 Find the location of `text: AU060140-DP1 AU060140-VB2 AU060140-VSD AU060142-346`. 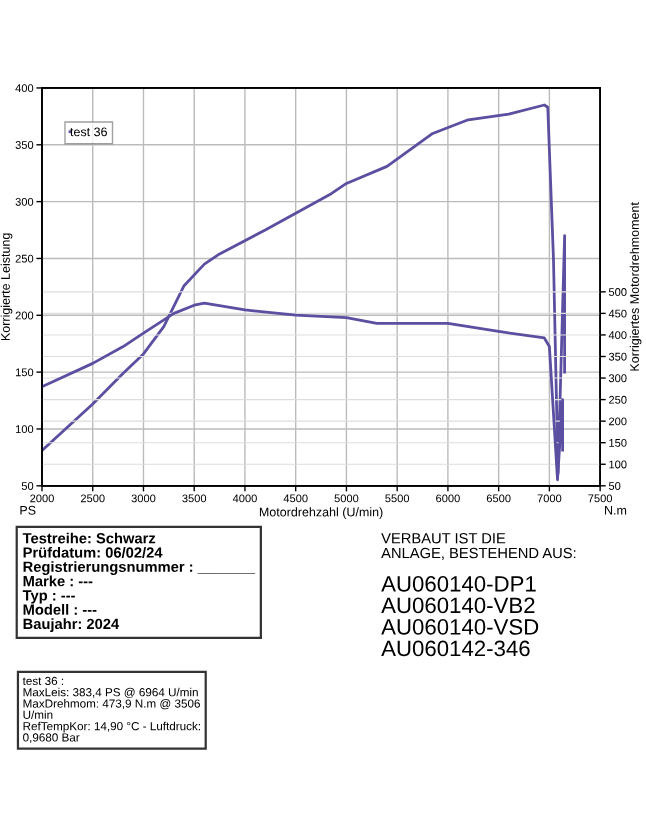

text: AU060140-DP1 AU060140-VB2 AU060140-VSD AU060142-346 is located at coordinates (460, 616).